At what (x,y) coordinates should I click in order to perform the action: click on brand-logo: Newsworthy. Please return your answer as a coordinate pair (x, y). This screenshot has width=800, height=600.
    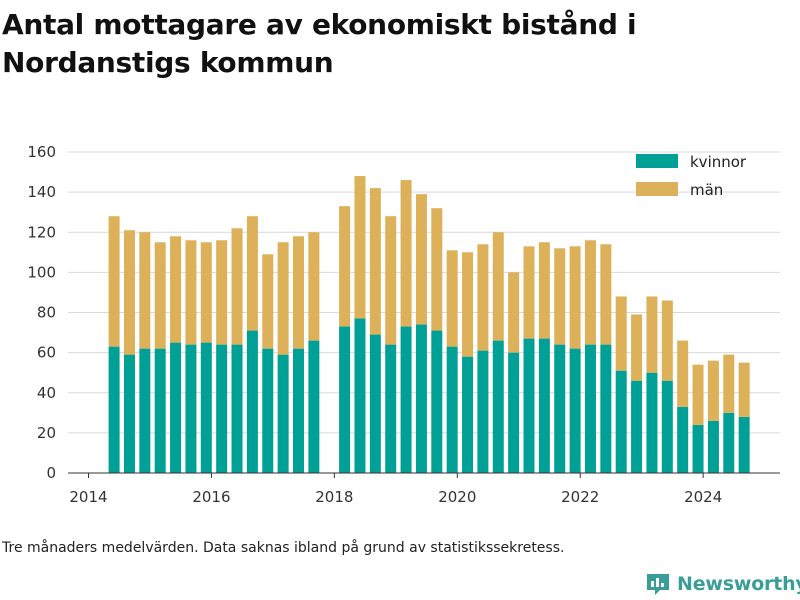
    Looking at the image, I should click on (722, 584).